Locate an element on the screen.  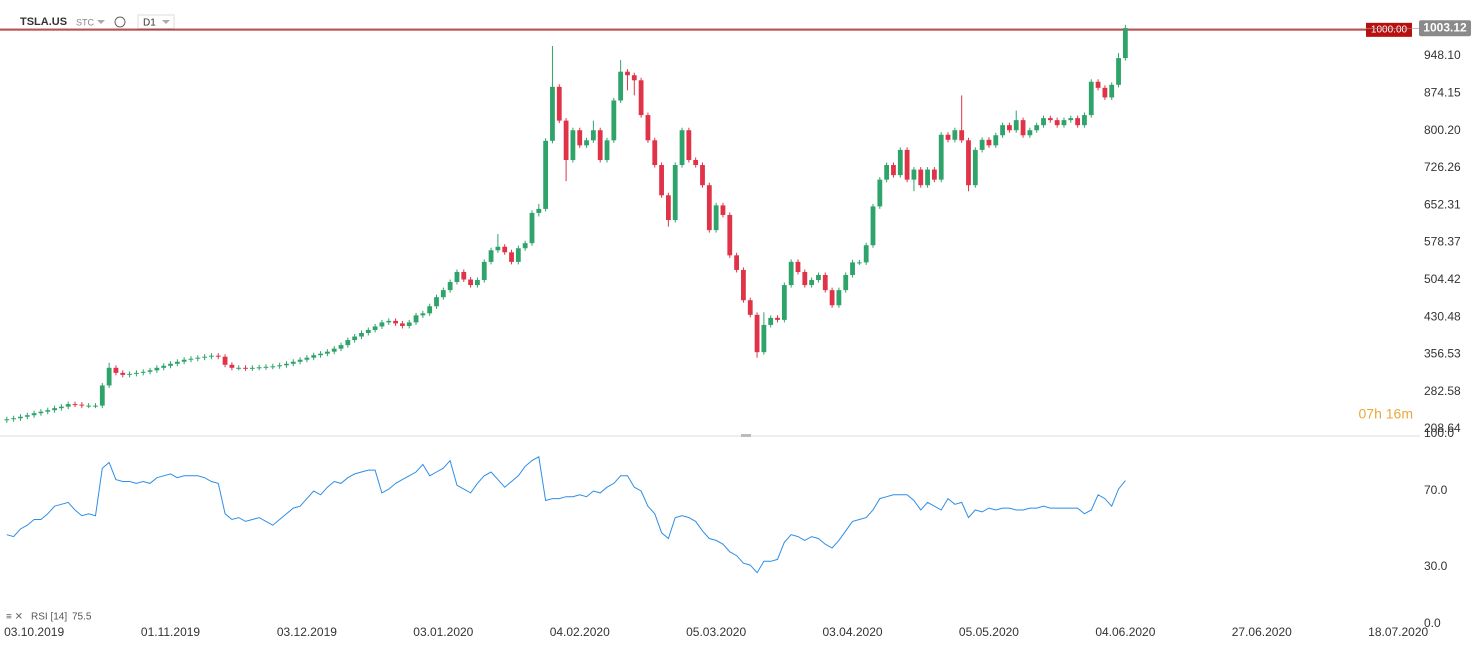
last-price-label: 1003.12 is located at coordinates (1445, 27).